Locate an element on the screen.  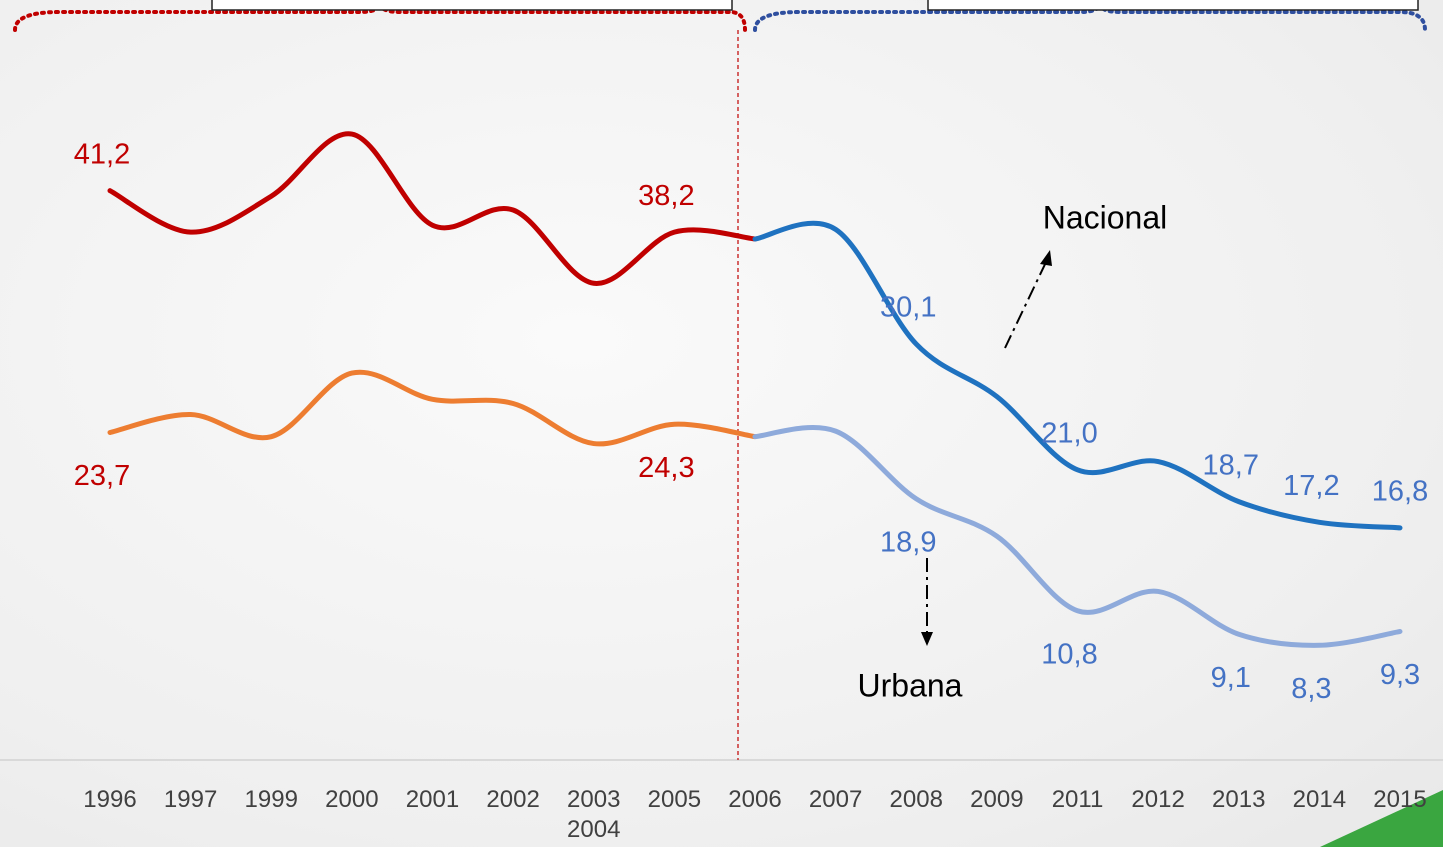
data-label: 9,1 is located at coordinates (1231, 678).